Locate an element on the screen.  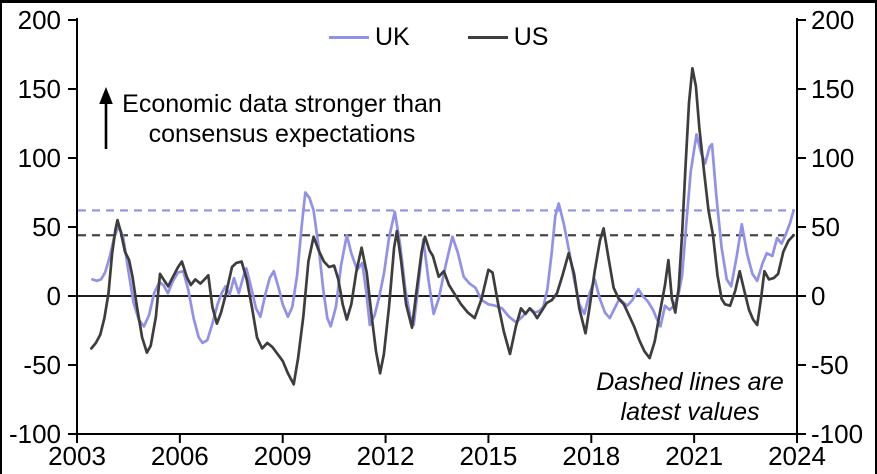
y-axis-label-right: -100 is located at coordinates (837, 434).